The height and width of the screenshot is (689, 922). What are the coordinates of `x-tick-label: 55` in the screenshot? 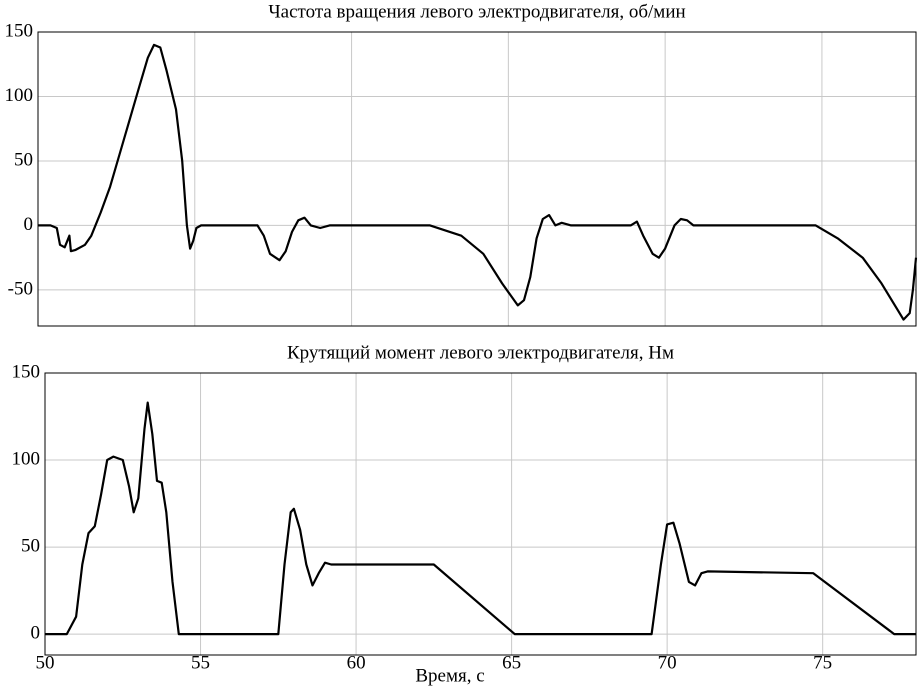 It's located at (200, 662).